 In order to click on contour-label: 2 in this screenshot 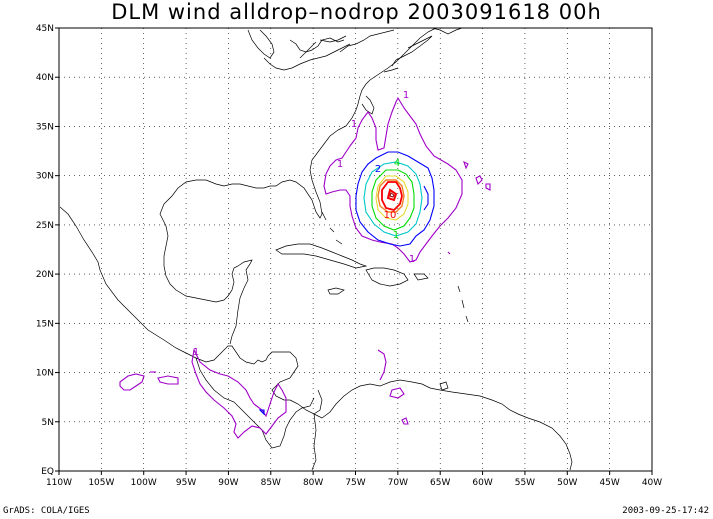, I will do `click(378, 169)`.